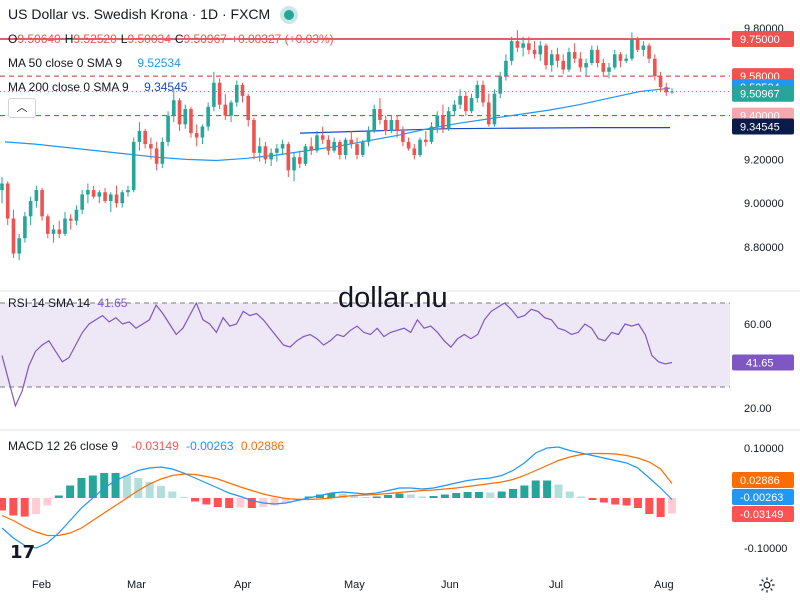 Image resolution: width=800 pixels, height=600 pixels. What do you see at coordinates (337, 494) in the screenshot?
I see `macd-signal-line` at bounding box center [337, 494].